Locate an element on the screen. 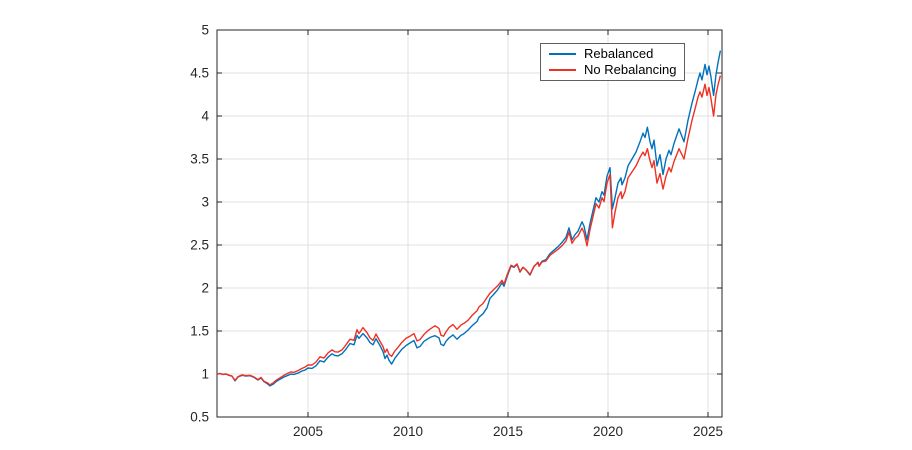 Image resolution: width=912 pixels, height=450 pixels. legend-line-no-rebalancing-icon is located at coordinates (562, 70).